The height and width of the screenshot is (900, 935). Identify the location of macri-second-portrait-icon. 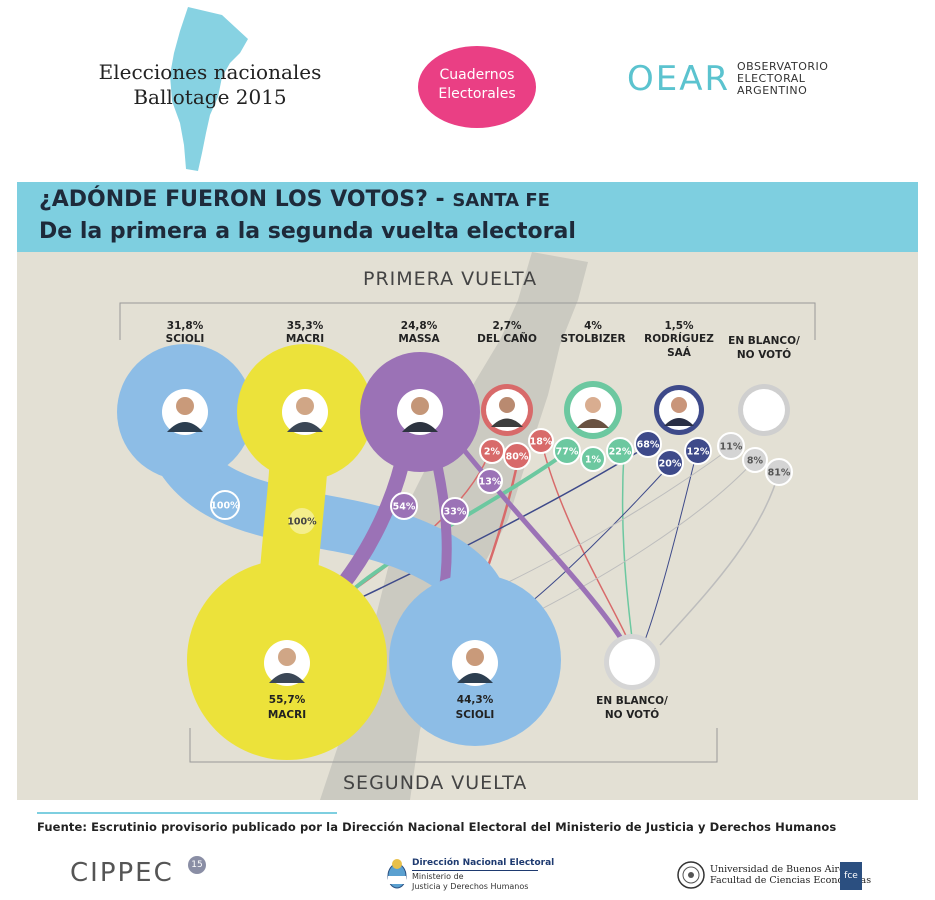
(287, 663).